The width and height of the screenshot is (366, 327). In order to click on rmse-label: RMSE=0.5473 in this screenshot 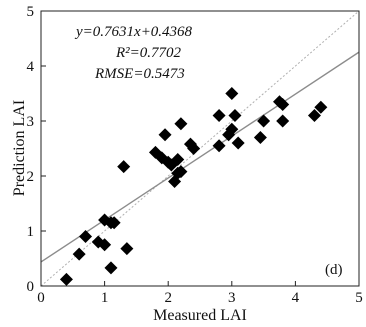, I will do `click(139, 74)`.